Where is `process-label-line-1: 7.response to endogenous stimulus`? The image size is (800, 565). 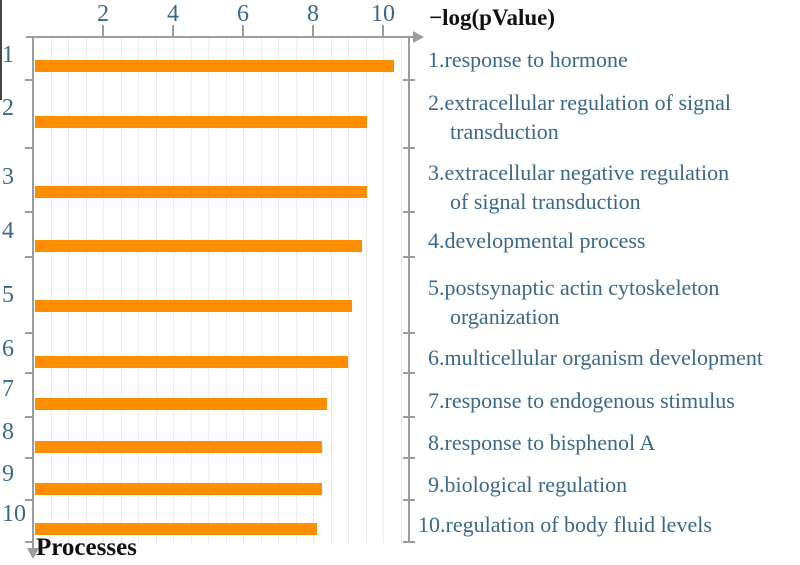 process-label-line-1: 7.response to endogenous stimulus is located at coordinates (581, 400).